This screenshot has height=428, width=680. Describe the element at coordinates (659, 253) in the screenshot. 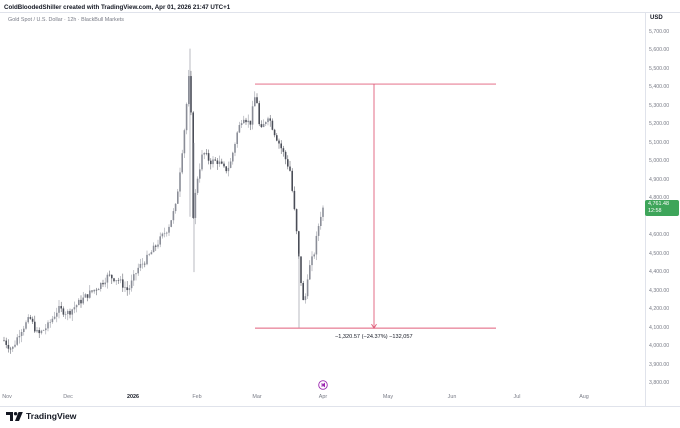

I see `price-tick-label: 4,500.00` at that location.